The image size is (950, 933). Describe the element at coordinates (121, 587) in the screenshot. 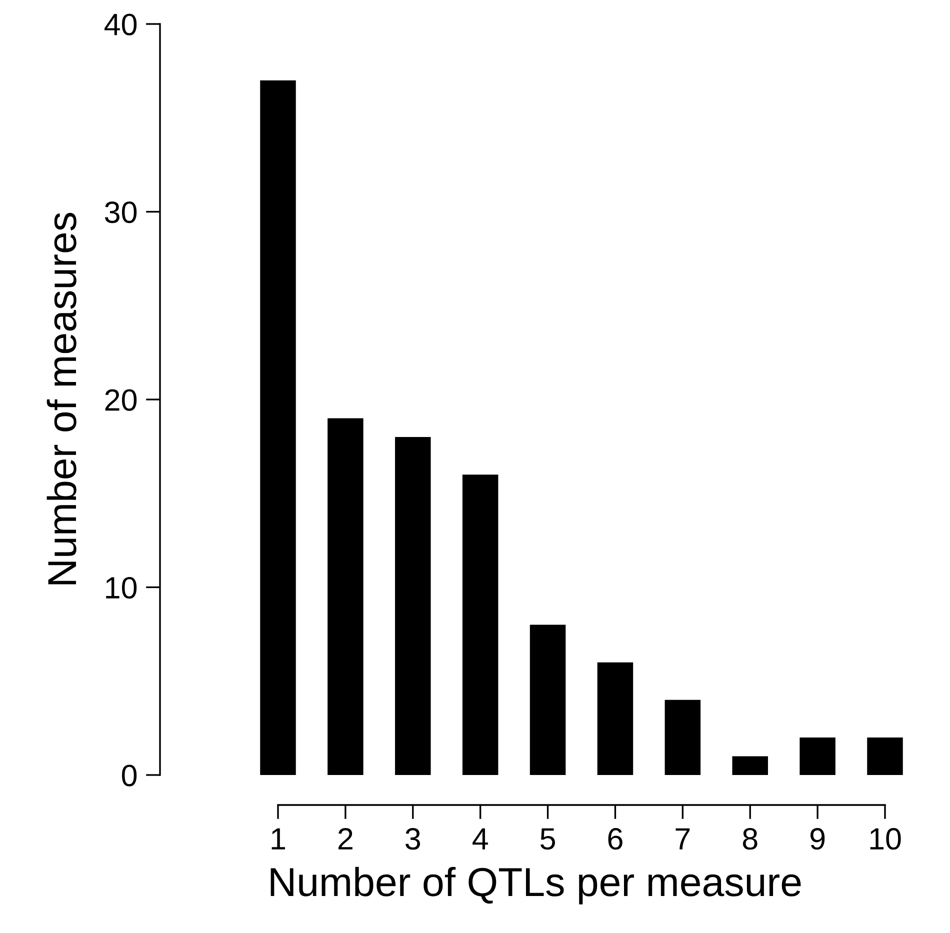

I see `y-tick-label: 10` at that location.